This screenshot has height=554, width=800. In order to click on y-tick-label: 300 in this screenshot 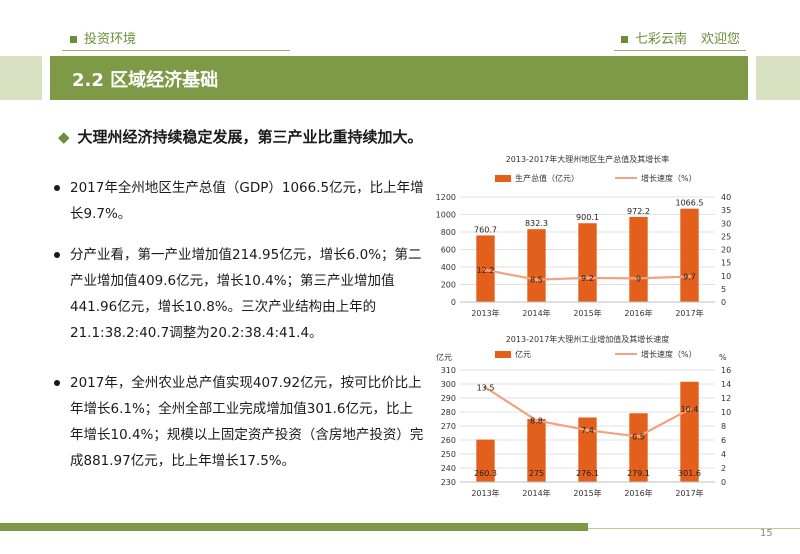, I will do `click(448, 384)`.